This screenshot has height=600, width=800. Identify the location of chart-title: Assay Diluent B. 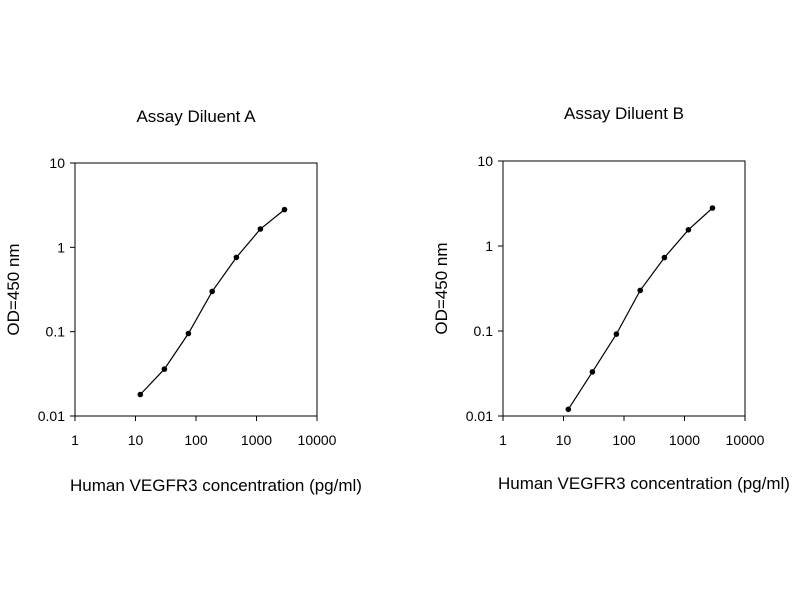
(624, 113).